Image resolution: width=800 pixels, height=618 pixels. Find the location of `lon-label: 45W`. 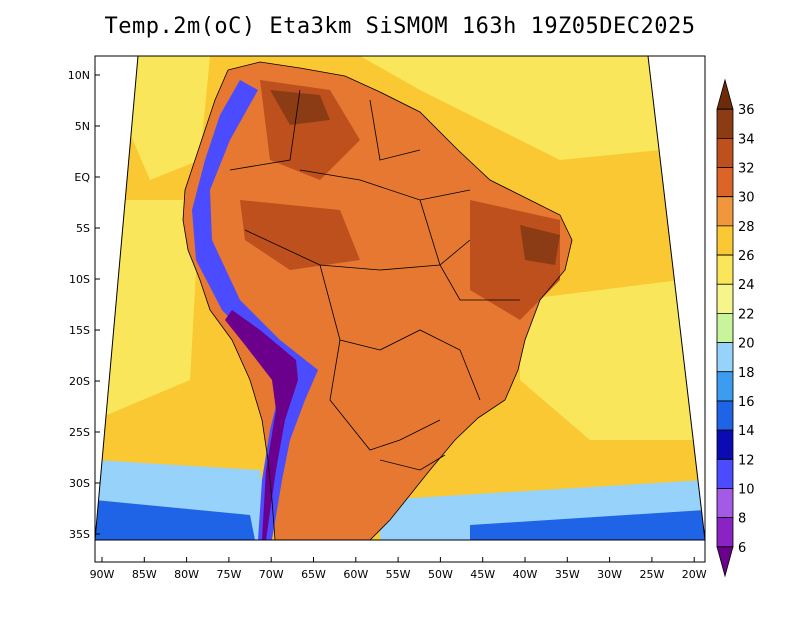

lon-label: 45W is located at coordinates (482, 574).